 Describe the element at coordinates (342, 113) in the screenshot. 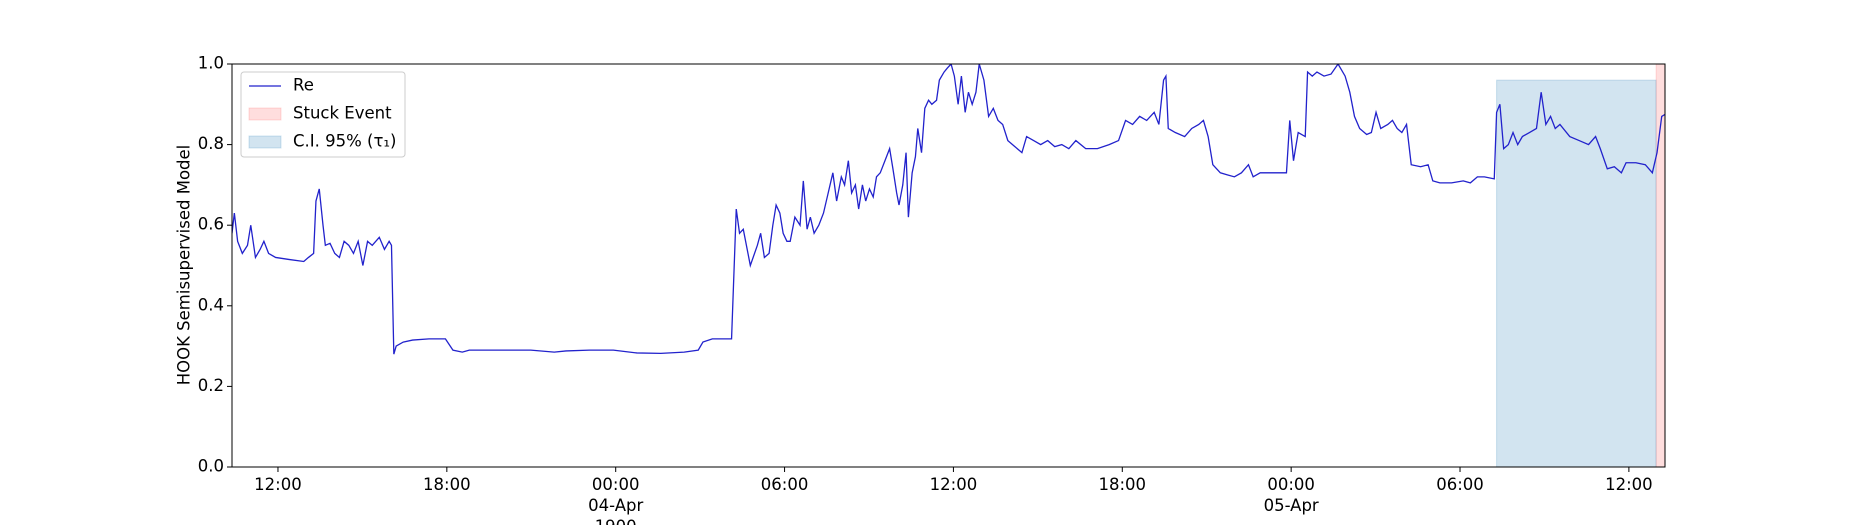

I see `legend-label: Stuck Event` at that location.